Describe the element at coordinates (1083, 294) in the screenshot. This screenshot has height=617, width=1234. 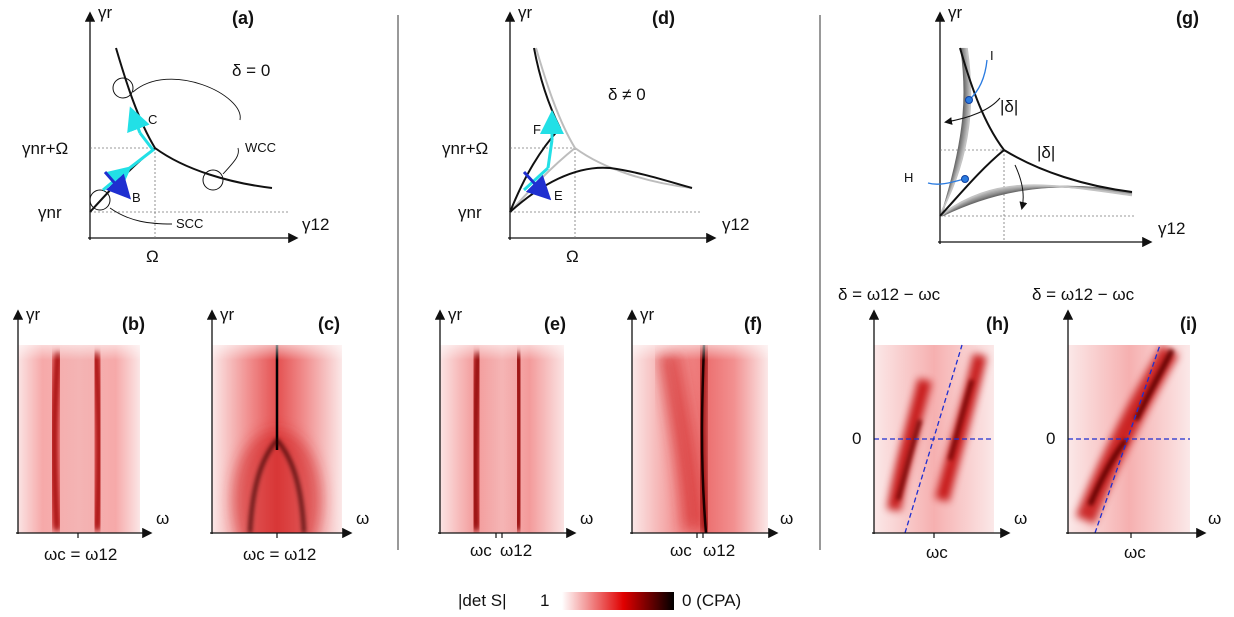
I see `panel-i-yaxis: δ = ω12 − ωc` at that location.